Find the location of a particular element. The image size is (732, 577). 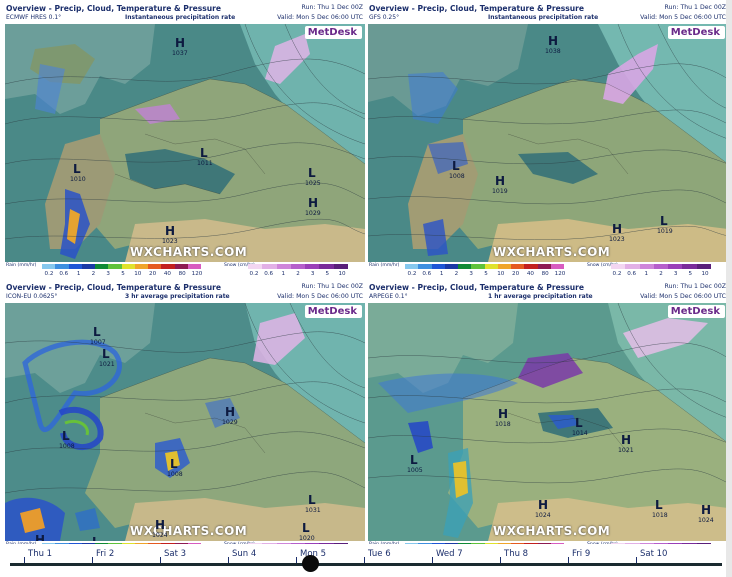

snow-tick-label: 0.2 is located at coordinates (254, 274).